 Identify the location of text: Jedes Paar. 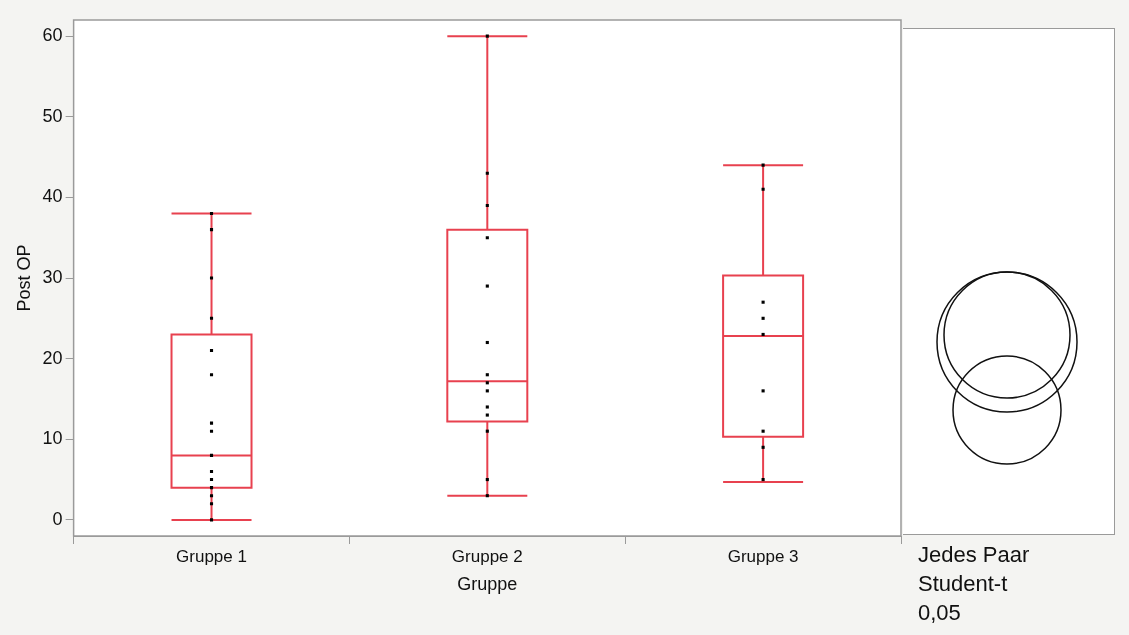
(974, 555).